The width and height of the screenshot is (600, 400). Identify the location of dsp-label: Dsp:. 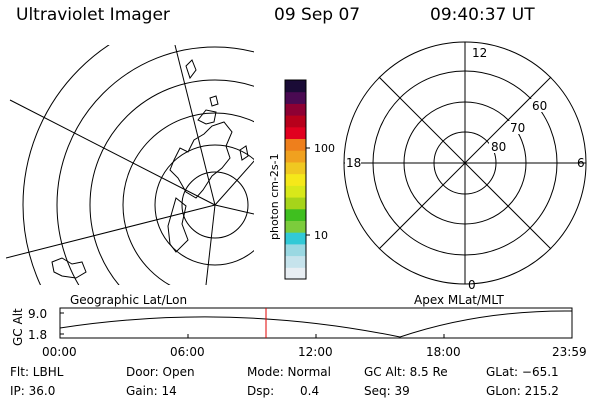
(260, 391).